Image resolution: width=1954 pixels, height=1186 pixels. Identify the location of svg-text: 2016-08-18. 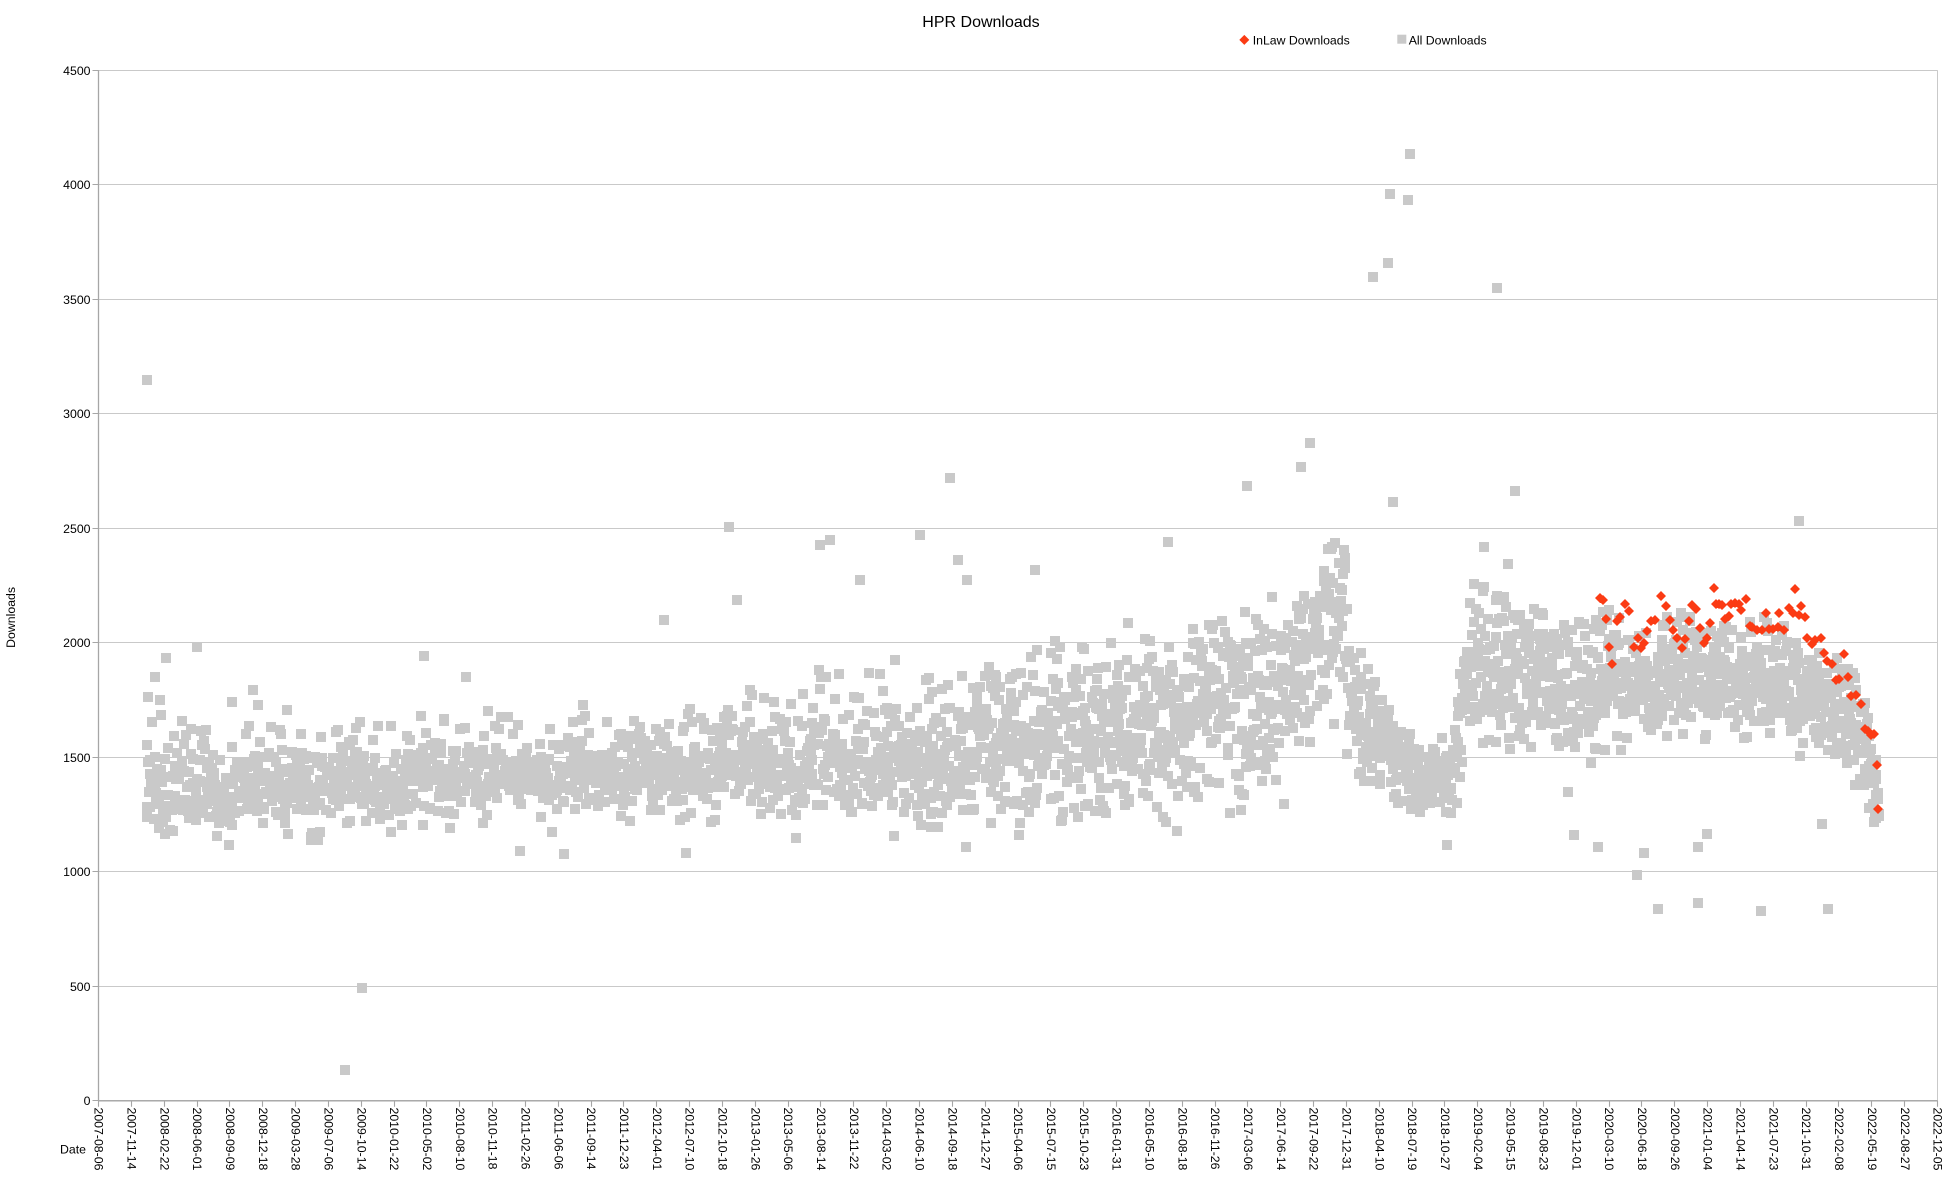
(1182, 1139).